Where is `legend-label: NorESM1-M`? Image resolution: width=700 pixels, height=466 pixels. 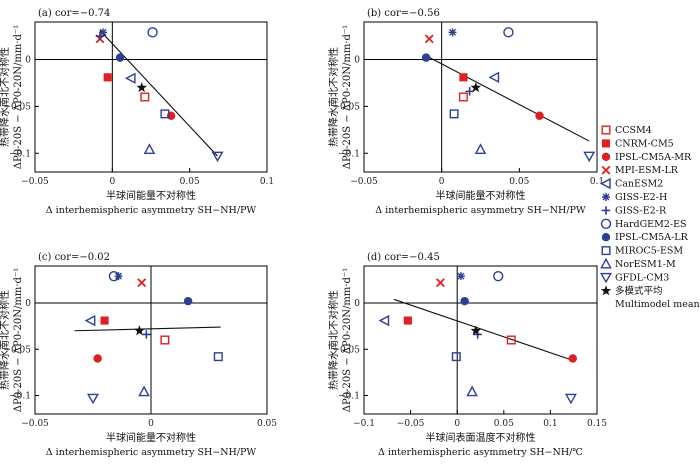 legend-label: NorESM1-M is located at coordinates (645, 264).